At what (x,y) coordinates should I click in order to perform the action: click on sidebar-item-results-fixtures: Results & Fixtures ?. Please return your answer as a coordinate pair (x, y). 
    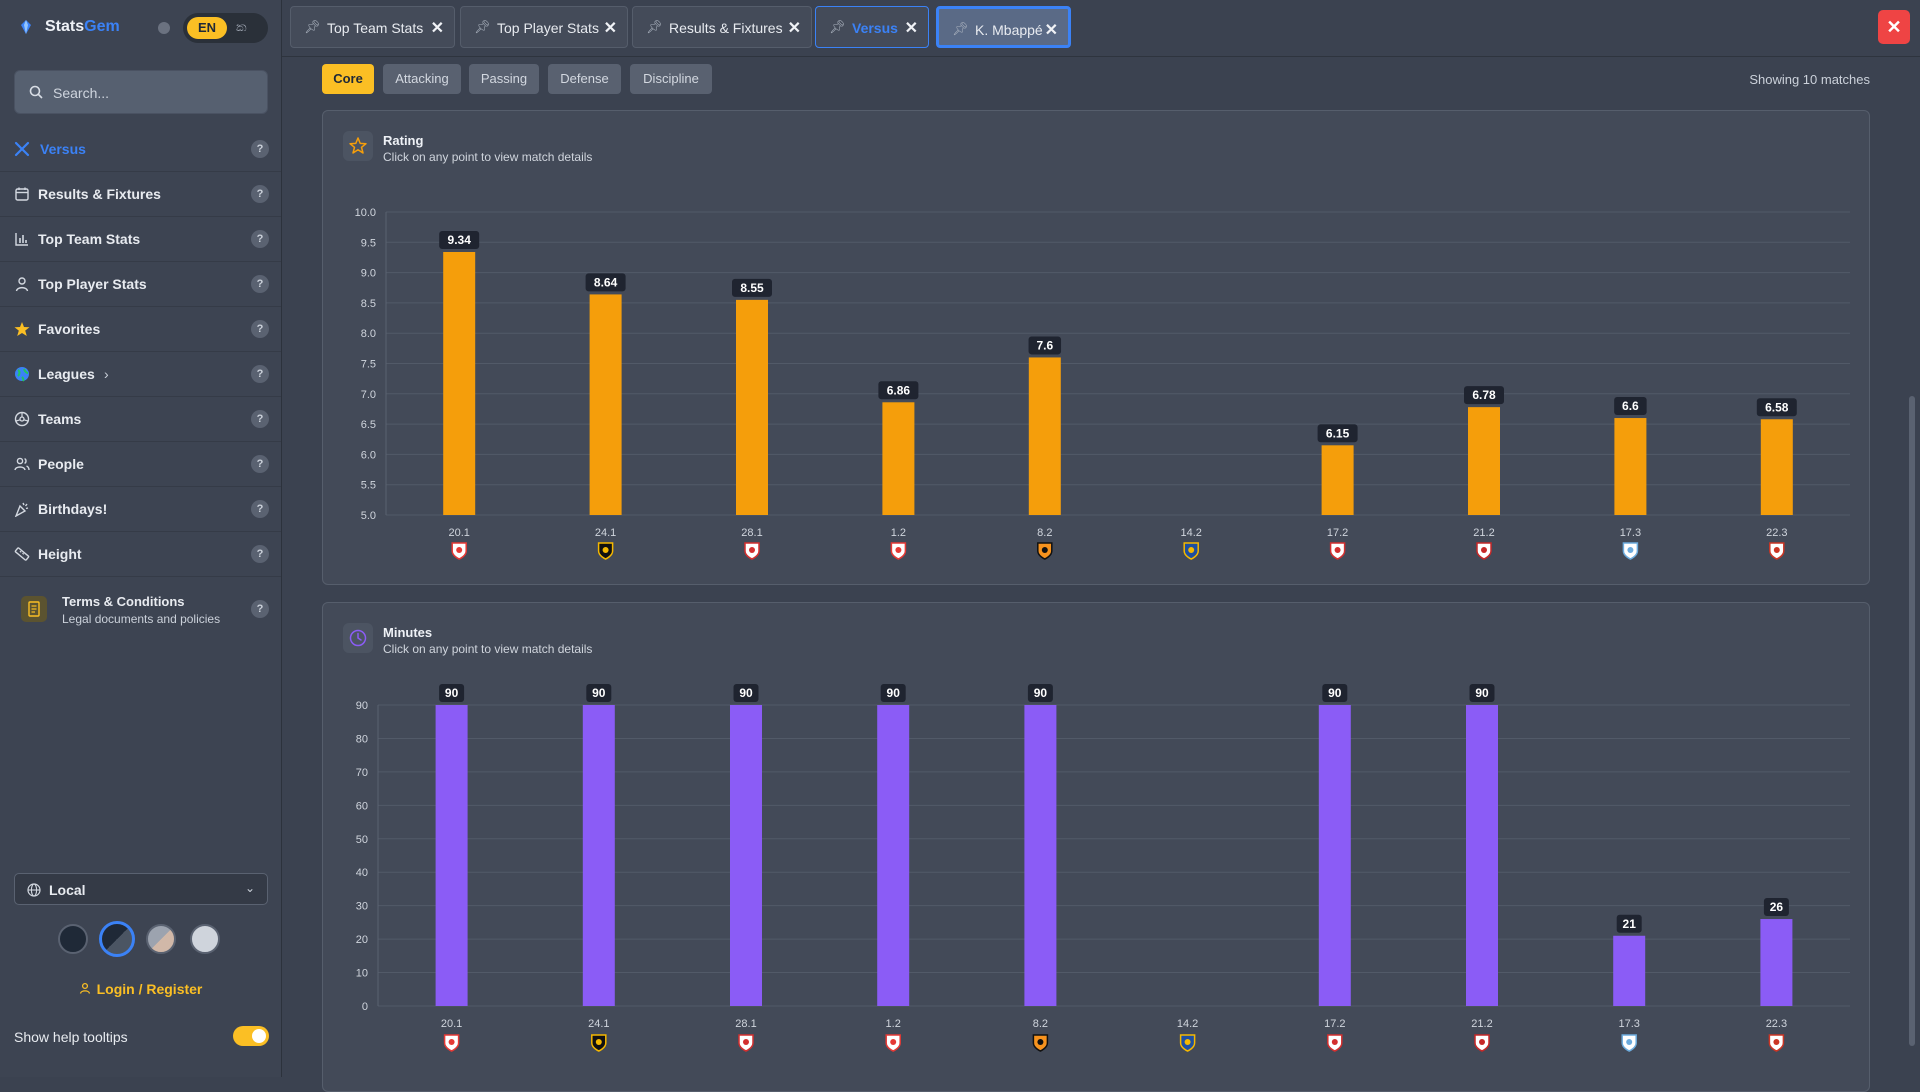
    Looking at the image, I should click on (140, 194).